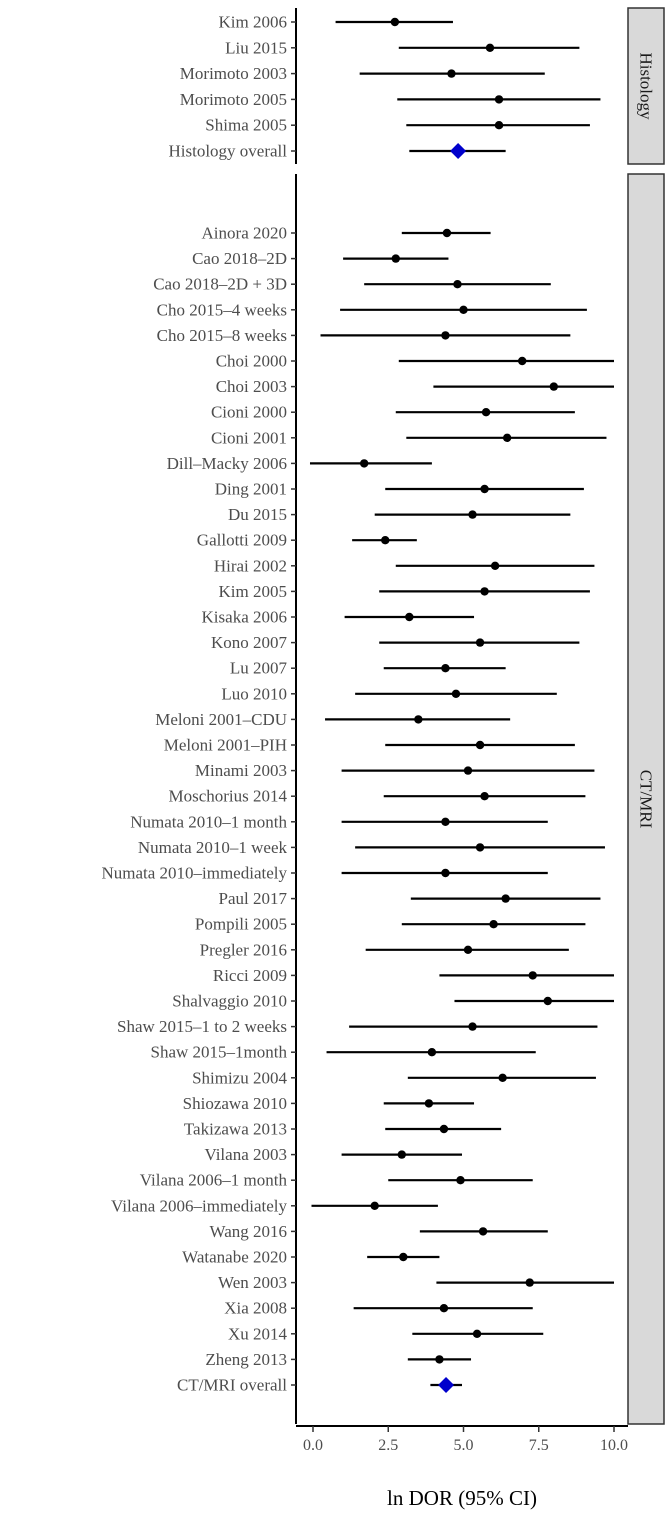 This screenshot has height=1521, width=666. What do you see at coordinates (464, 1445) in the screenshot?
I see `x-tick-label: 5.0` at bounding box center [464, 1445].